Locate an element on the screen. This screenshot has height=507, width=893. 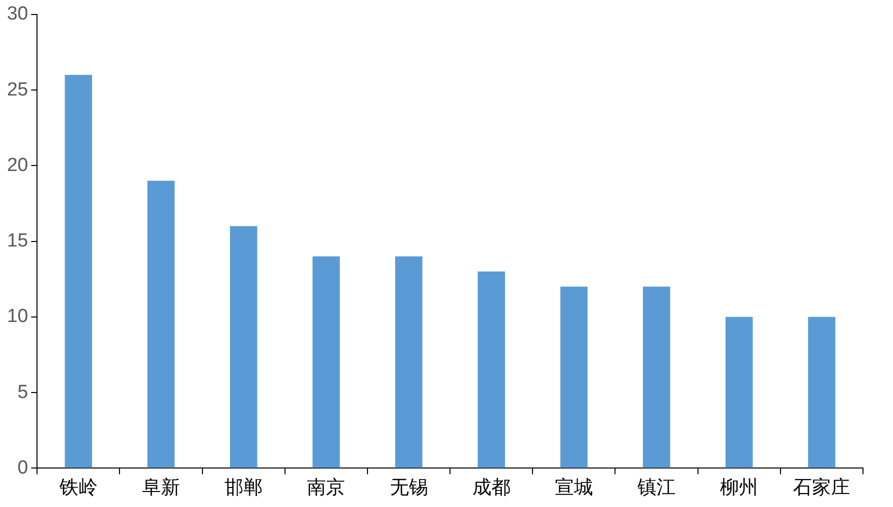
y-tick-label: 15 is located at coordinates (17, 241).